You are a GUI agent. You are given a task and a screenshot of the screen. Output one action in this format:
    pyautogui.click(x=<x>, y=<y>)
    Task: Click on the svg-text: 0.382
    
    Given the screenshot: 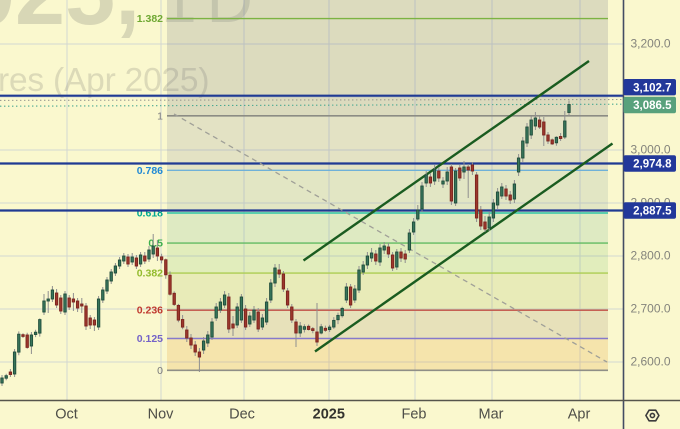 What is the action you would take?
    pyautogui.click(x=150, y=274)
    